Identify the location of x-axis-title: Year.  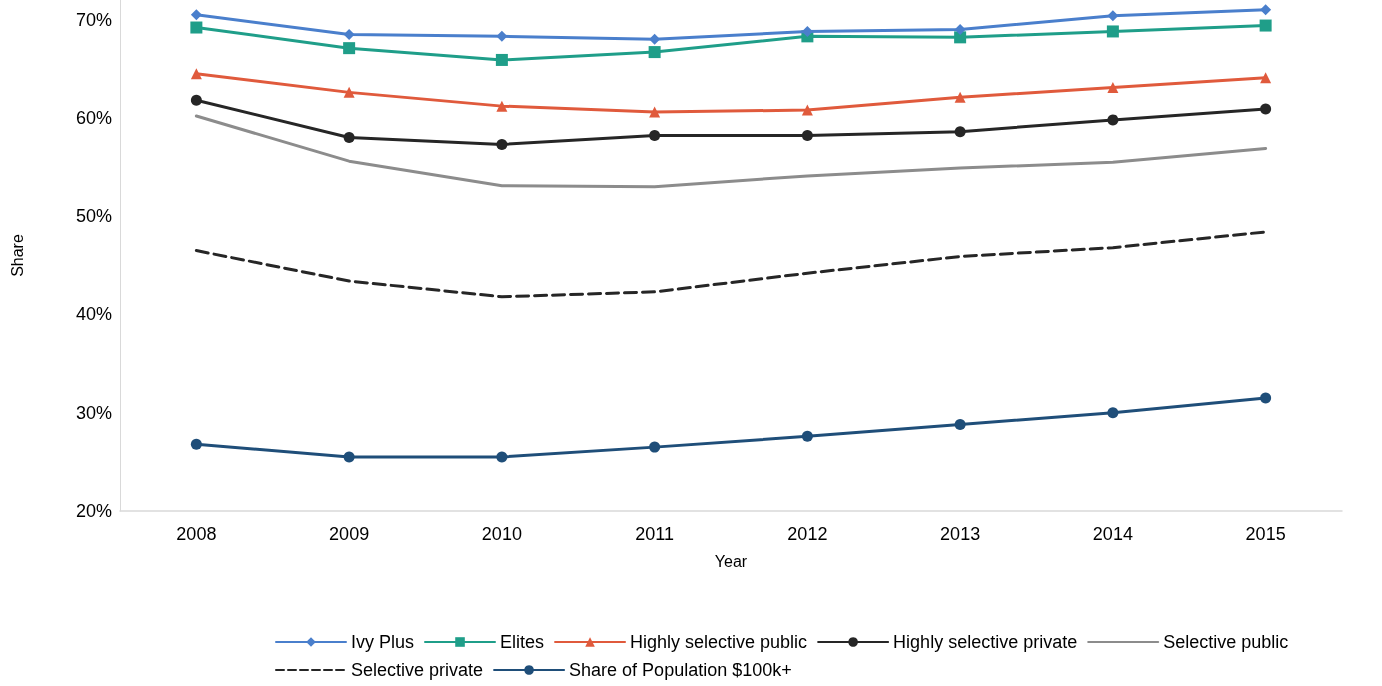
(731, 561).